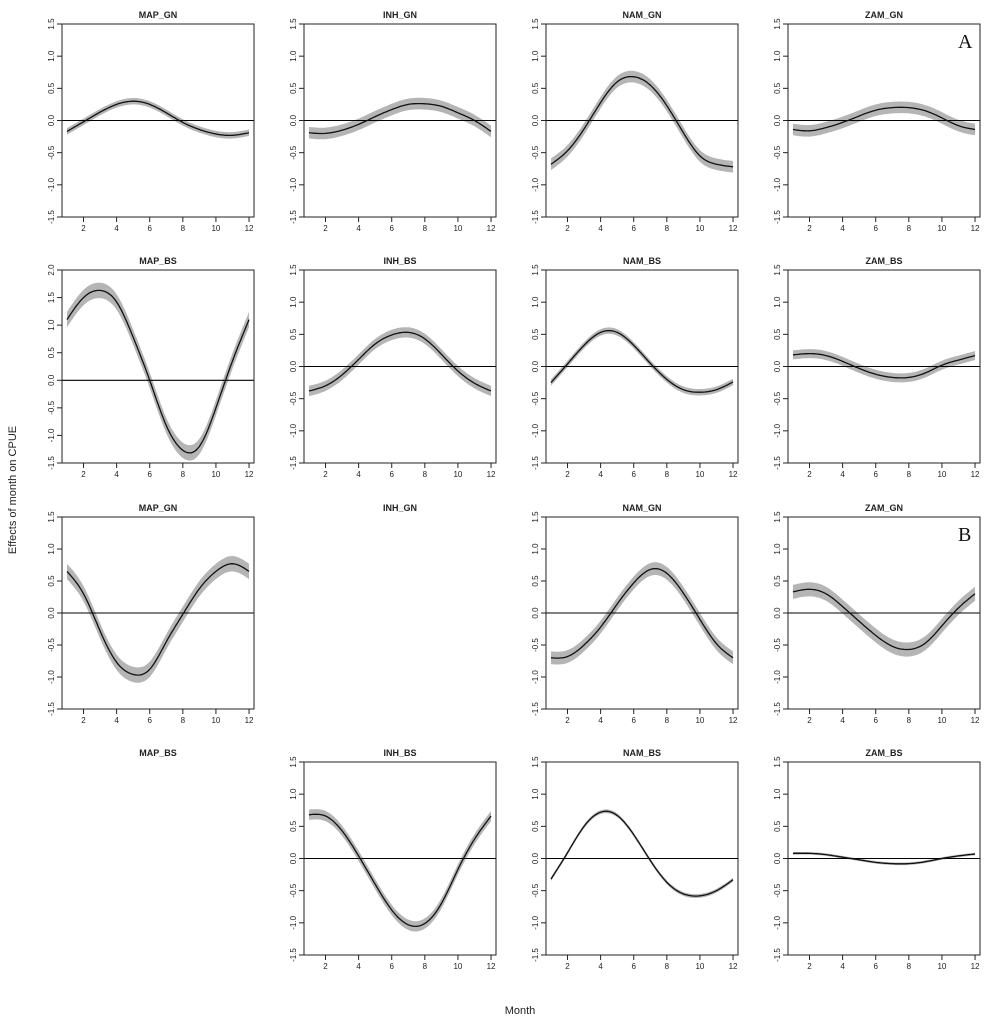 The height and width of the screenshot is (1032, 998). What do you see at coordinates (151, 614) in the screenshot?
I see `panel-map-gn: MAP_GN 2 4 6 8 10 12 -1.5 -1.0 -0.5 0.0 0.5 1.0 1.5` at bounding box center [151, 614].